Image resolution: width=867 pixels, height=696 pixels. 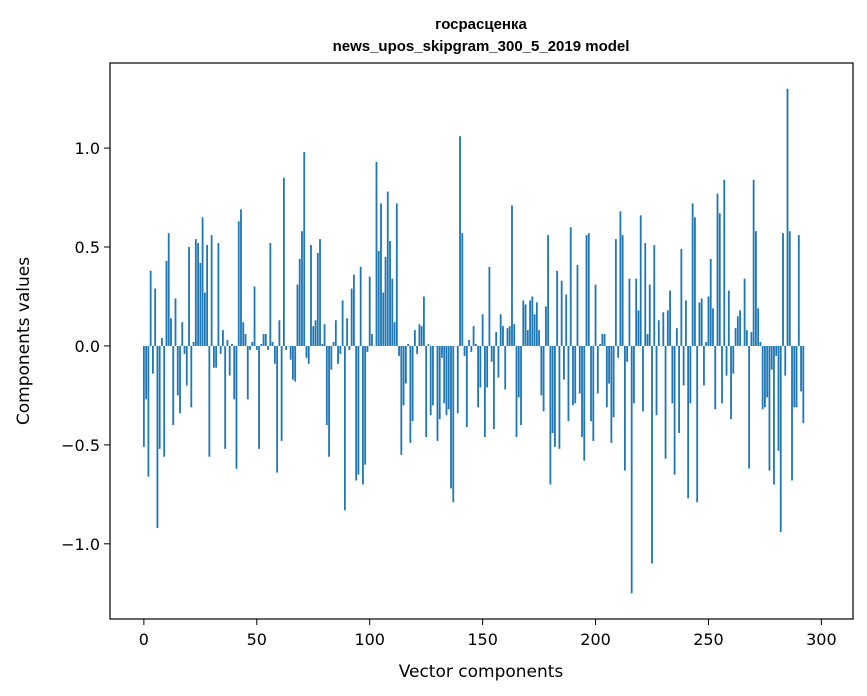 What do you see at coordinates (595, 639) in the screenshot?
I see `x-tick-label-4: 200` at bounding box center [595, 639].